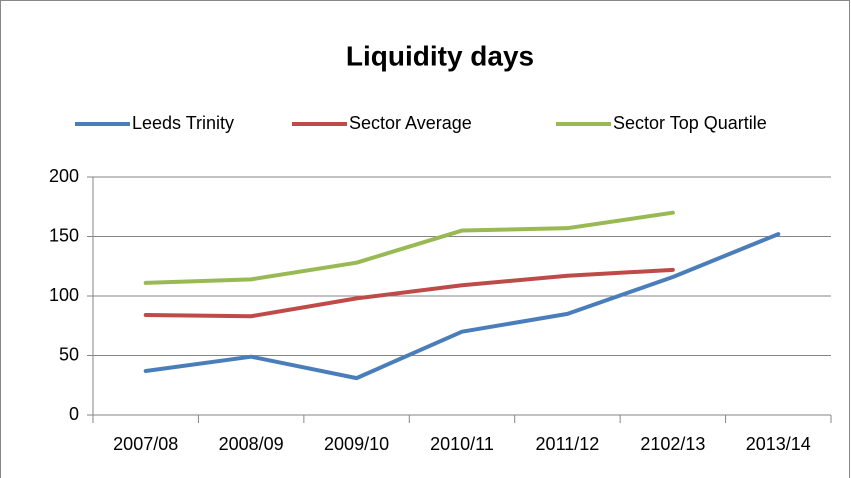 This screenshot has height=478, width=851. I want to click on y-tick-label: 200, so click(64, 176).